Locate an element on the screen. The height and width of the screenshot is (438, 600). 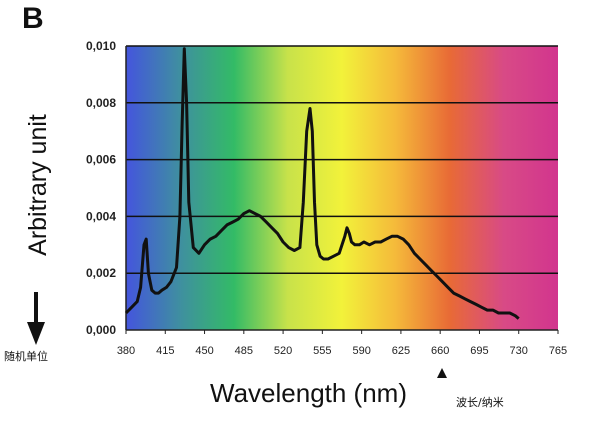
x-tick-label: 450 is located at coordinates (204, 351).